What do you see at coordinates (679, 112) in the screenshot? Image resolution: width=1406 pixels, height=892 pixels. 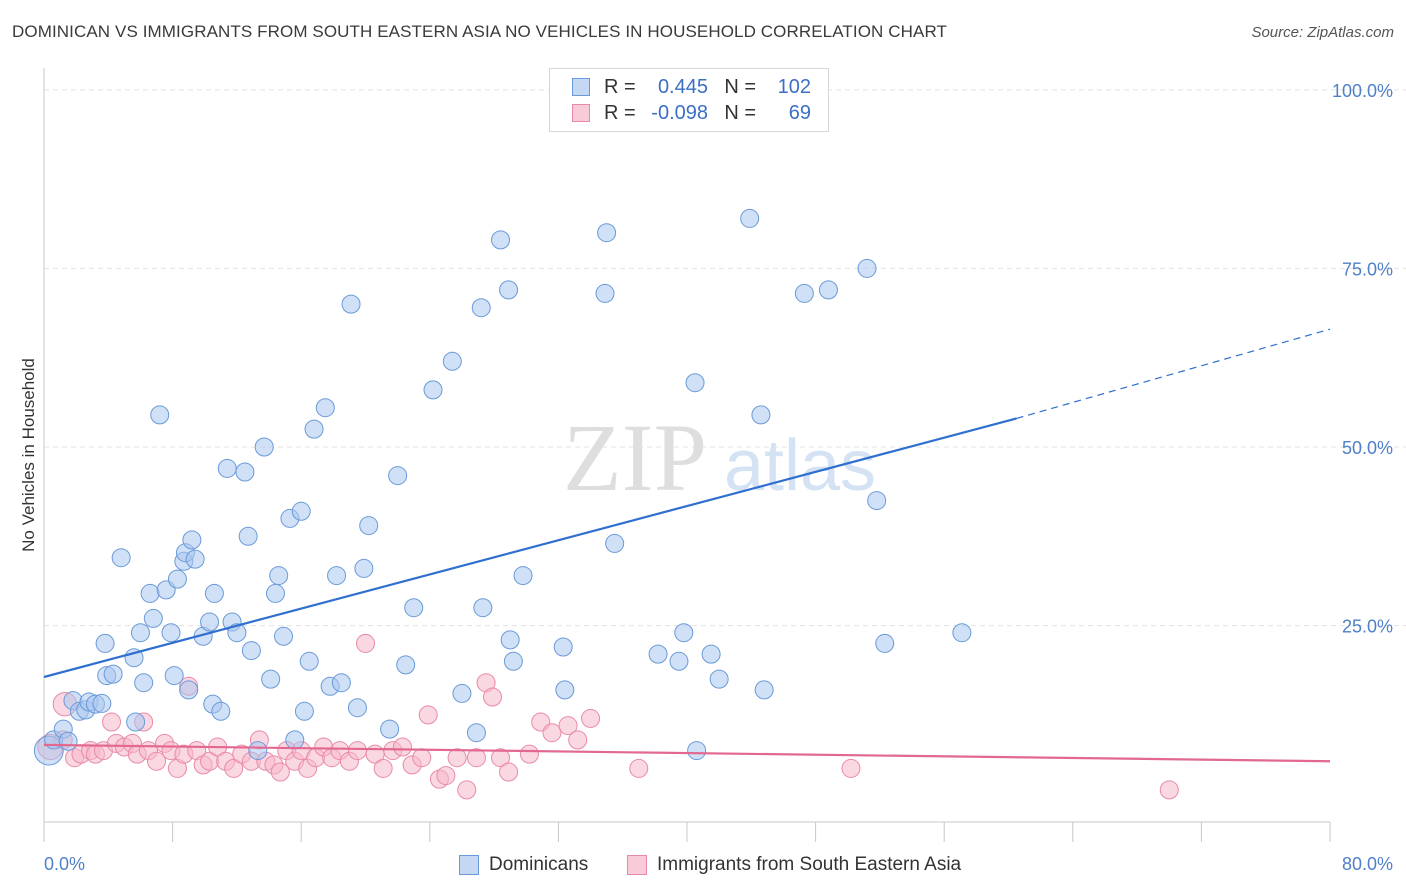 I see `legend-r-value: -0.098` at bounding box center [679, 112].